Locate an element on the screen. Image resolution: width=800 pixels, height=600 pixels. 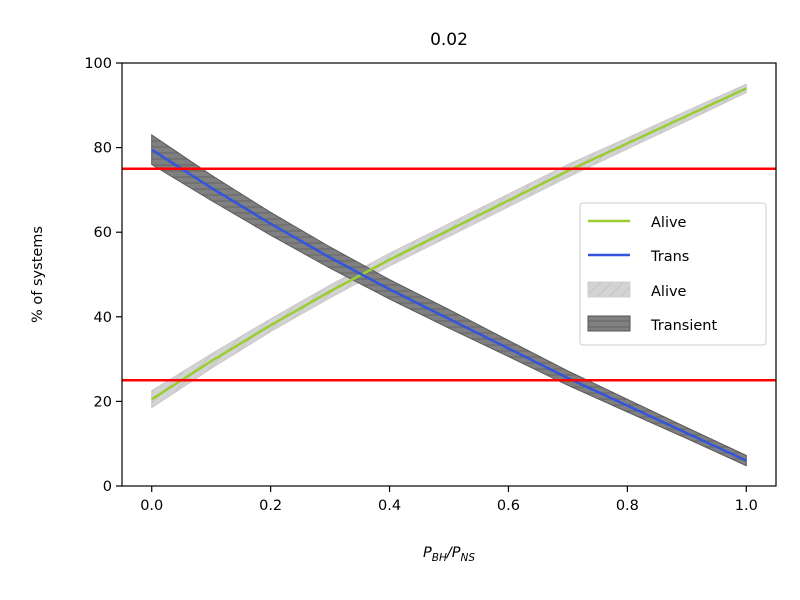
legend-label-transient-band: Transient is located at coordinates (683, 326).